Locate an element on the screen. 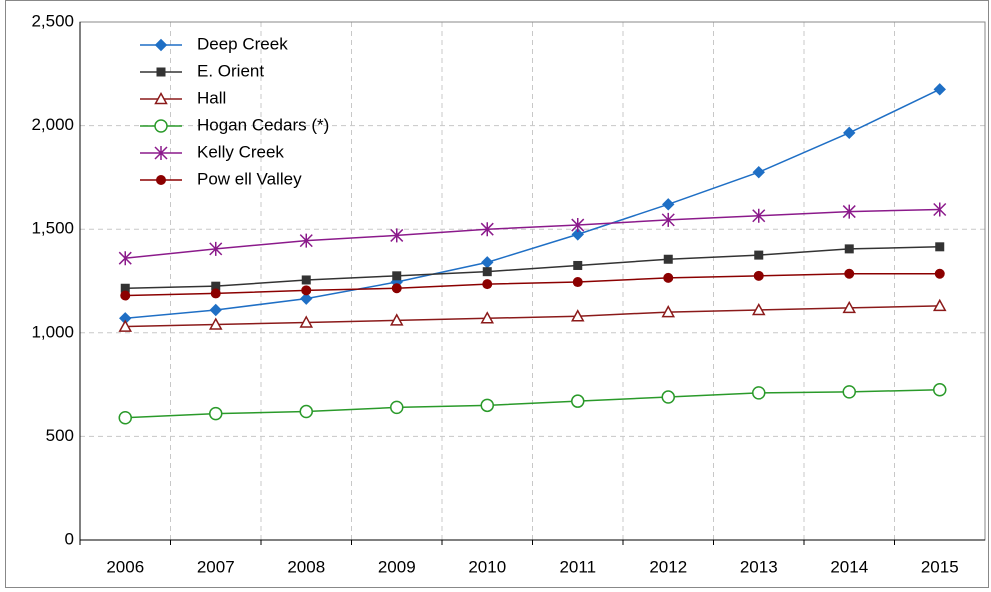 The image size is (991, 592). x-tick-label: 2011 is located at coordinates (577, 566).